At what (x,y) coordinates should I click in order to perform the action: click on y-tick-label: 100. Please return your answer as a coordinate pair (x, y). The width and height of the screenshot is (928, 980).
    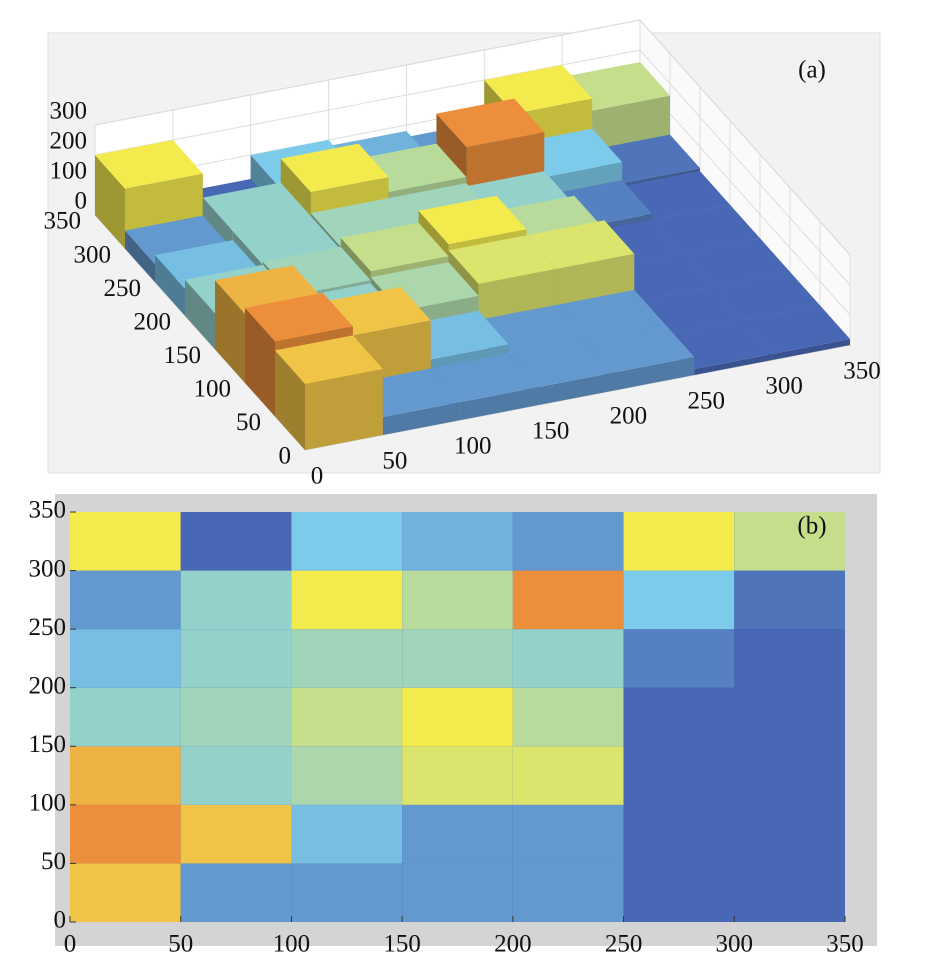
    Looking at the image, I should click on (213, 389).